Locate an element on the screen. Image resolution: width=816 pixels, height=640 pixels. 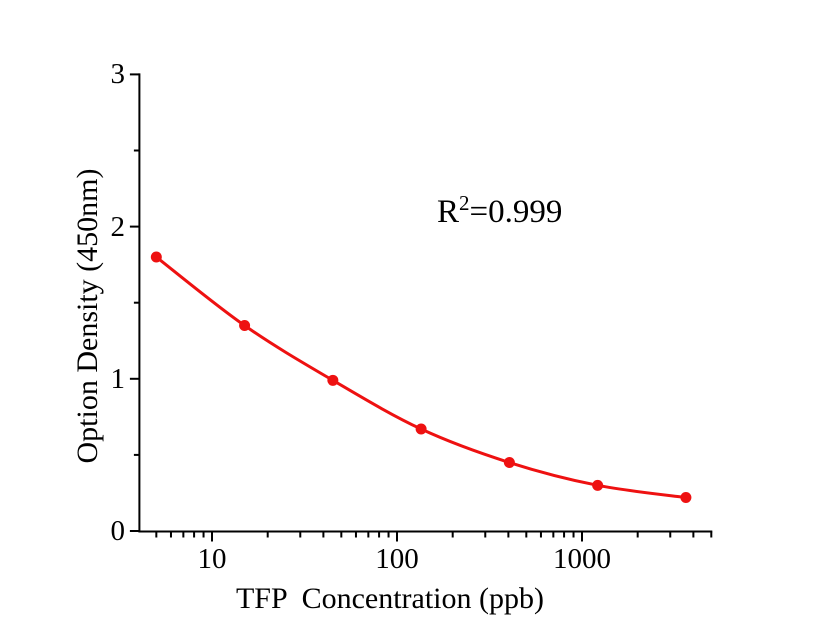
y-tick-label-2: 2 is located at coordinates (118, 226).